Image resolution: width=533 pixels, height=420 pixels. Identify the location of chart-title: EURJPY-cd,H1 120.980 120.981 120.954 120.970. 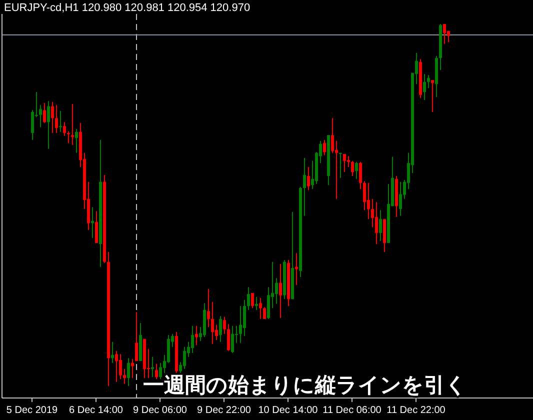
(127, 8).